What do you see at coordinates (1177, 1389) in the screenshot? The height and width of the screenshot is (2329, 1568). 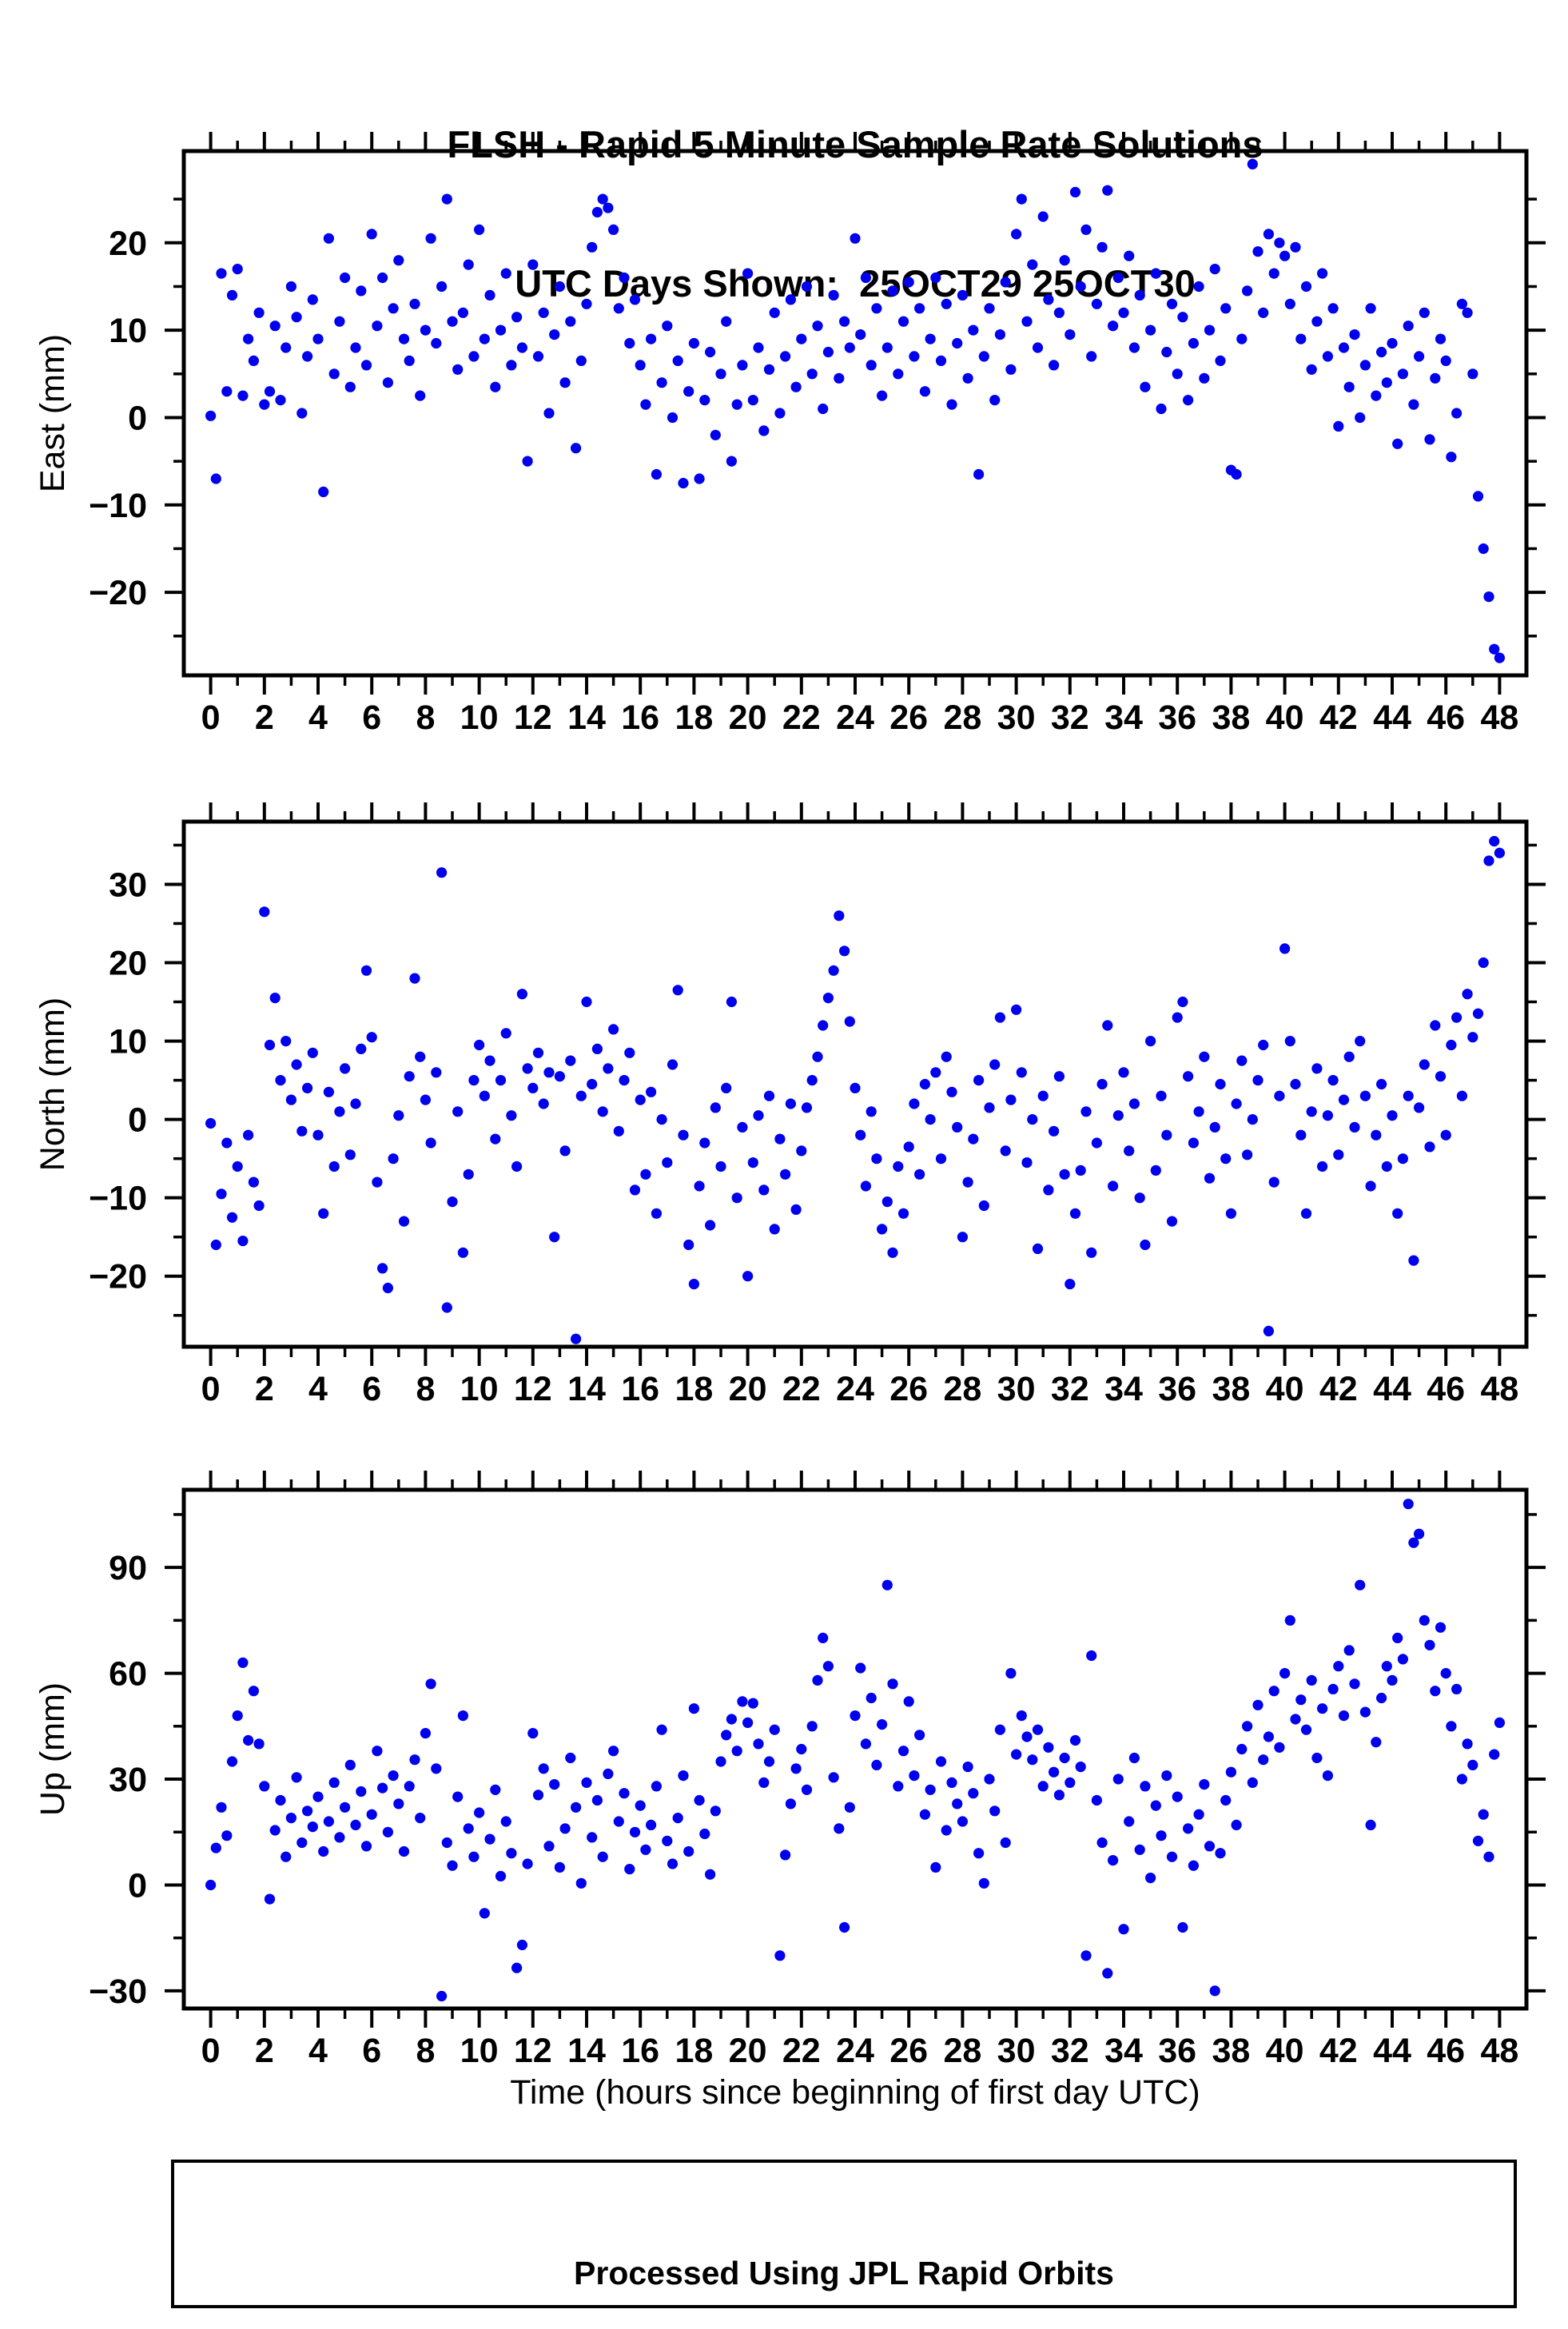 I see `x-tick-label: 36` at bounding box center [1177, 1389].